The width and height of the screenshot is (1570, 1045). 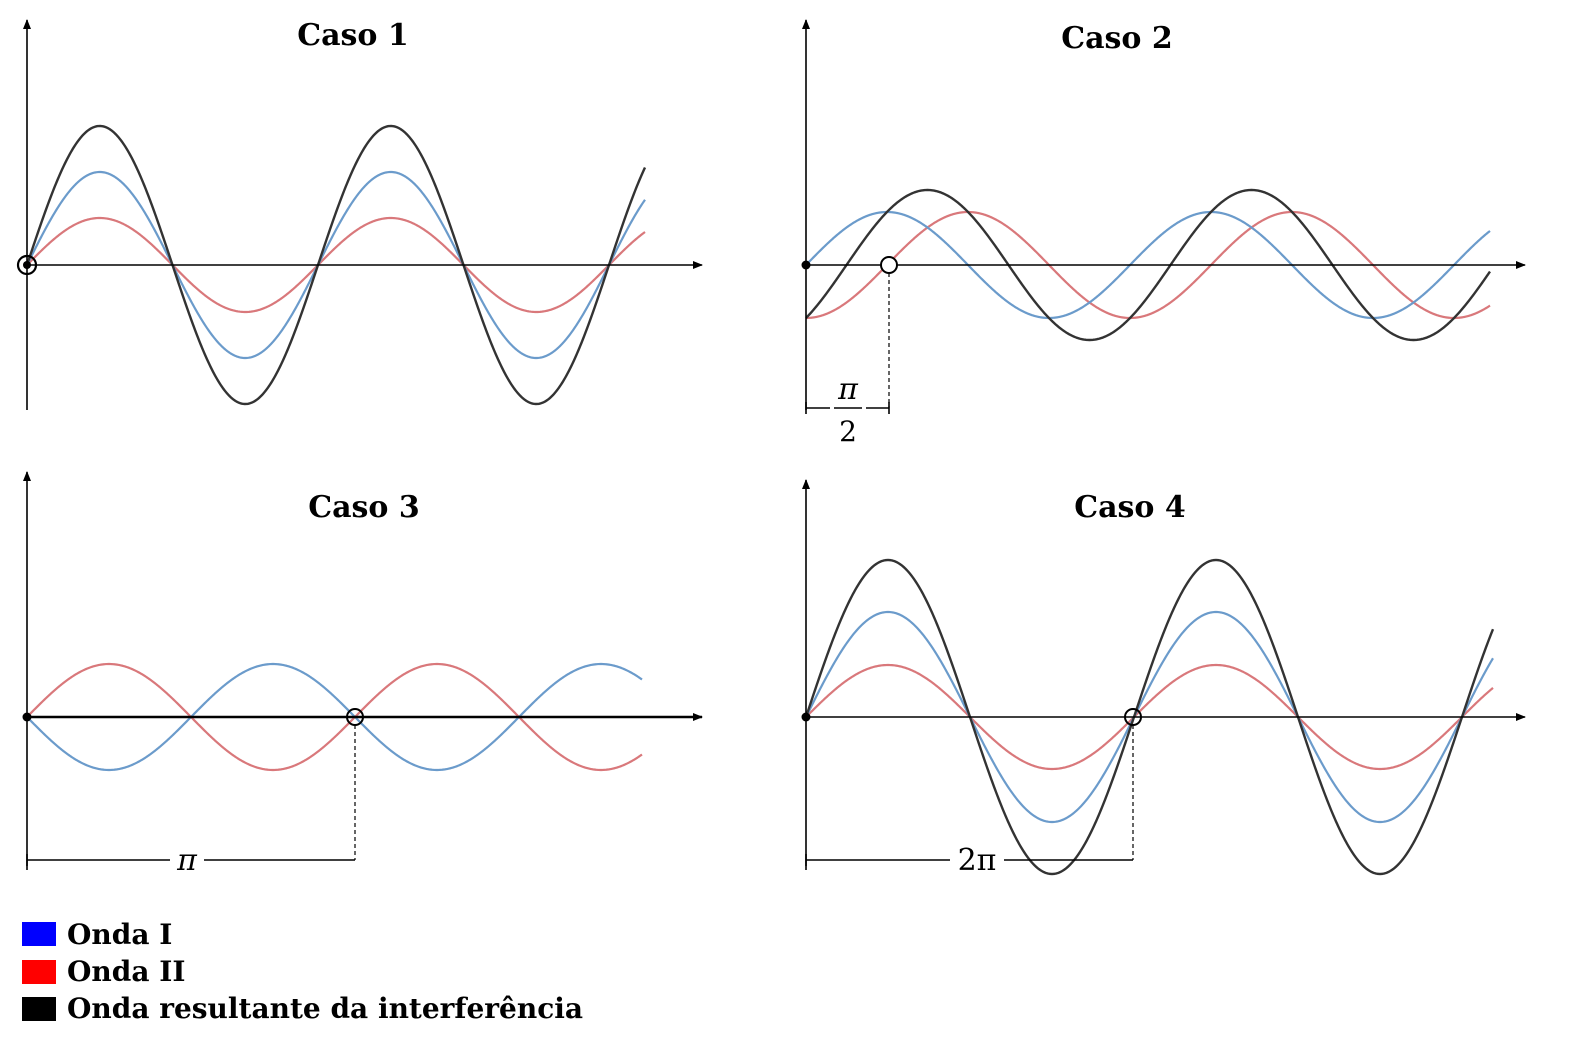 What do you see at coordinates (187, 860) in the screenshot?
I see `phase-label: π` at bounding box center [187, 860].